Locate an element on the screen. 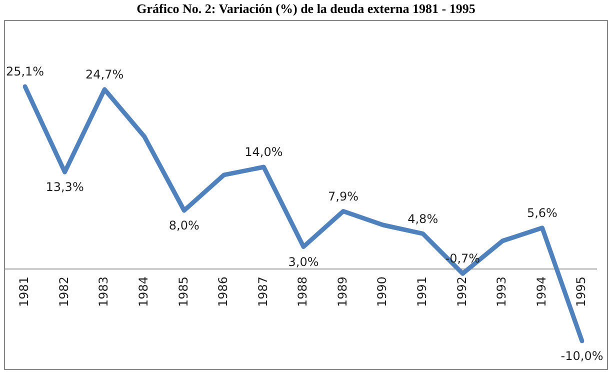 This screenshot has height=373, width=612. x-tick-label: 1993 is located at coordinates (501, 292).